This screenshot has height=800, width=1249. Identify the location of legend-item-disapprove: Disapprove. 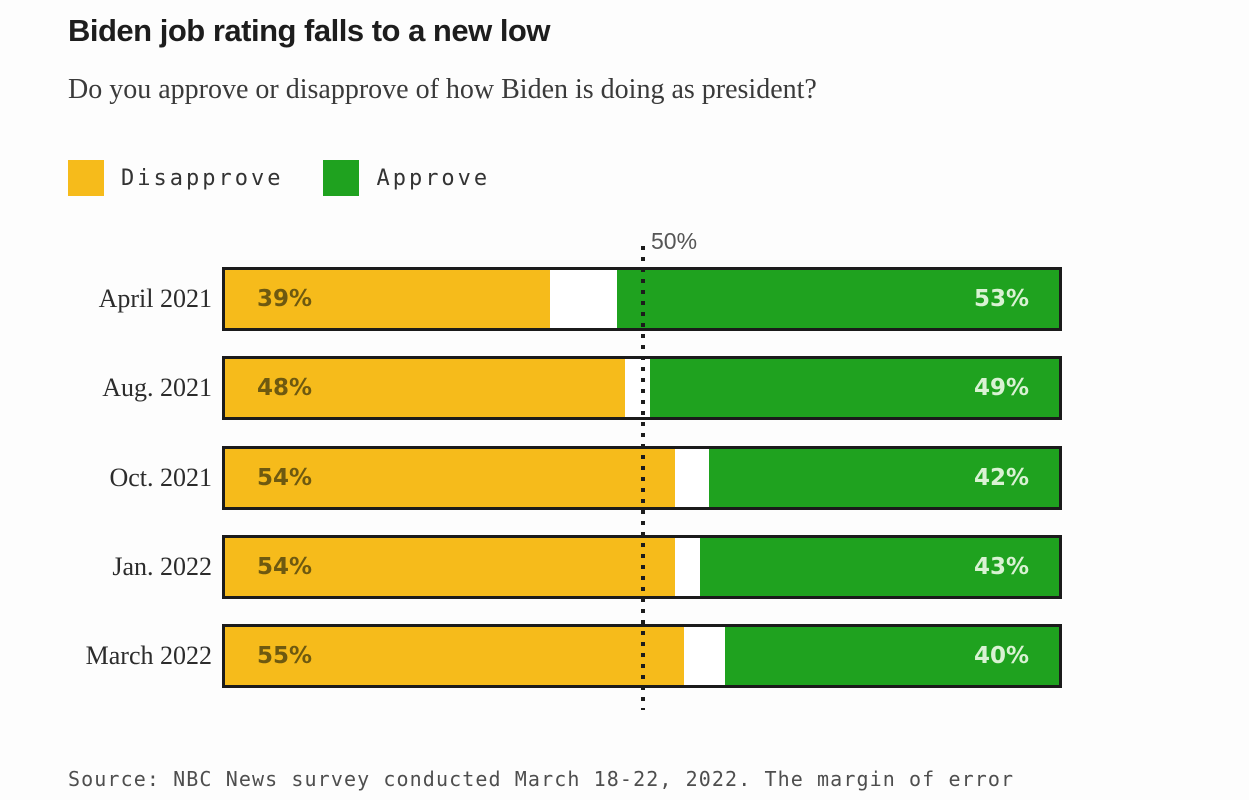
(175, 178).